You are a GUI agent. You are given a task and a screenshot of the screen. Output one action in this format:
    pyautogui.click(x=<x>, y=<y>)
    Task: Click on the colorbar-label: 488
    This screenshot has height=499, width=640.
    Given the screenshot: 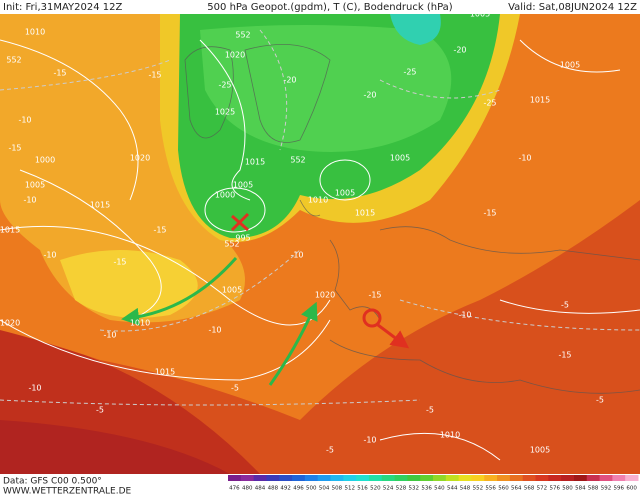 What is the action you would take?
    pyautogui.click(x=273, y=489)
    